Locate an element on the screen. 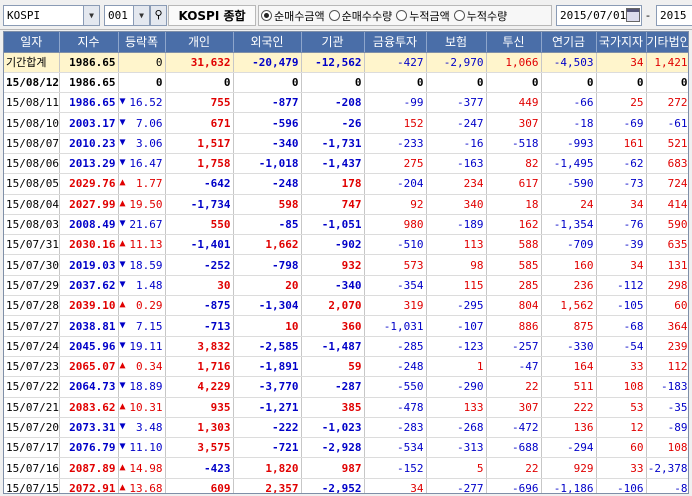  change-value: 10.31 is located at coordinates (146, 407).